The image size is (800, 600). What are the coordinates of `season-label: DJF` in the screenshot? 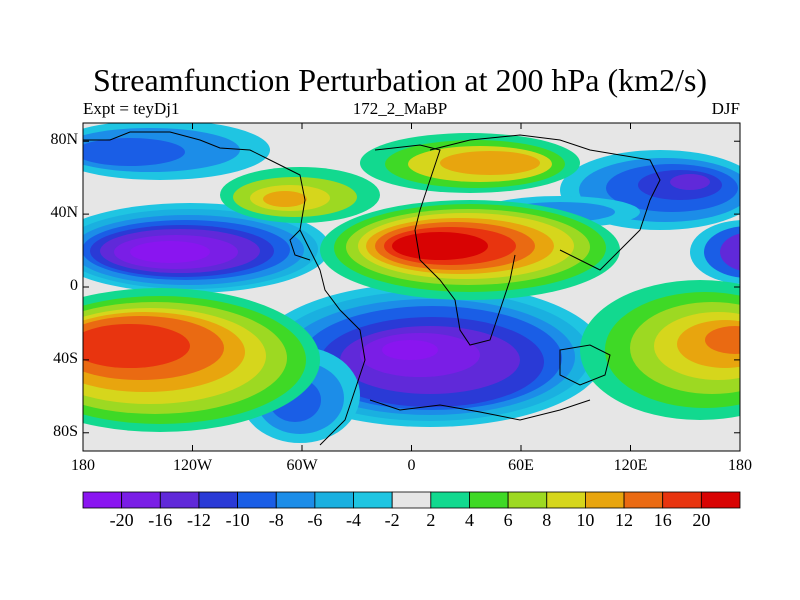 It's located at (725, 108).